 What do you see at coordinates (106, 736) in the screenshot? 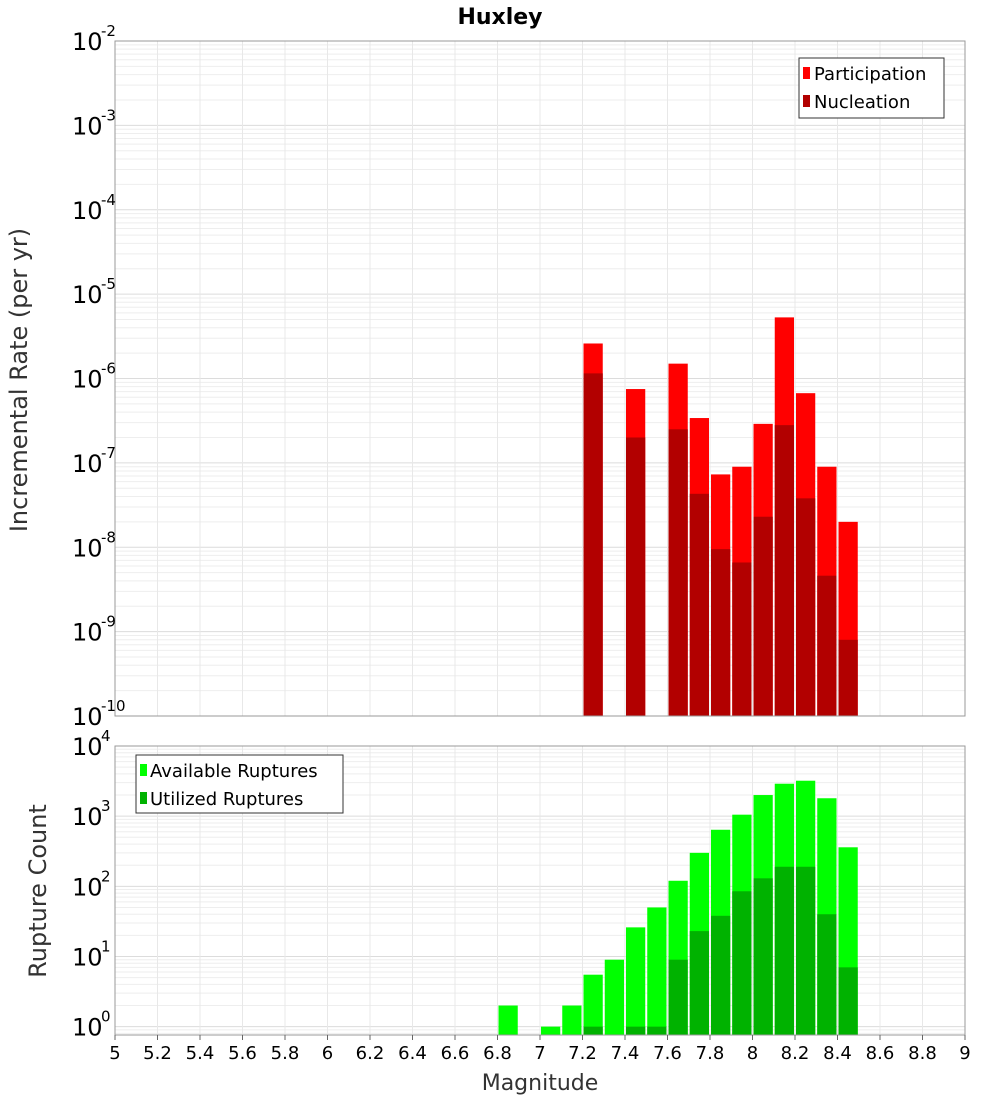
I see `y-tick-exponent: 4` at bounding box center [106, 736].